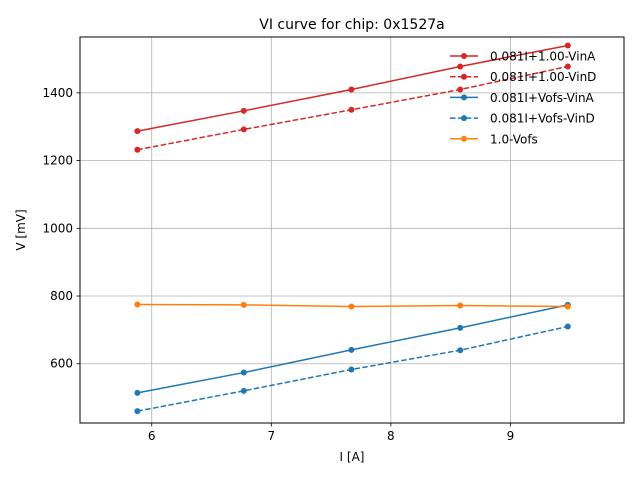 This screenshot has height=480, width=640. I want to click on legend-label: 0.081I+Vofs-VinD, so click(542, 119).